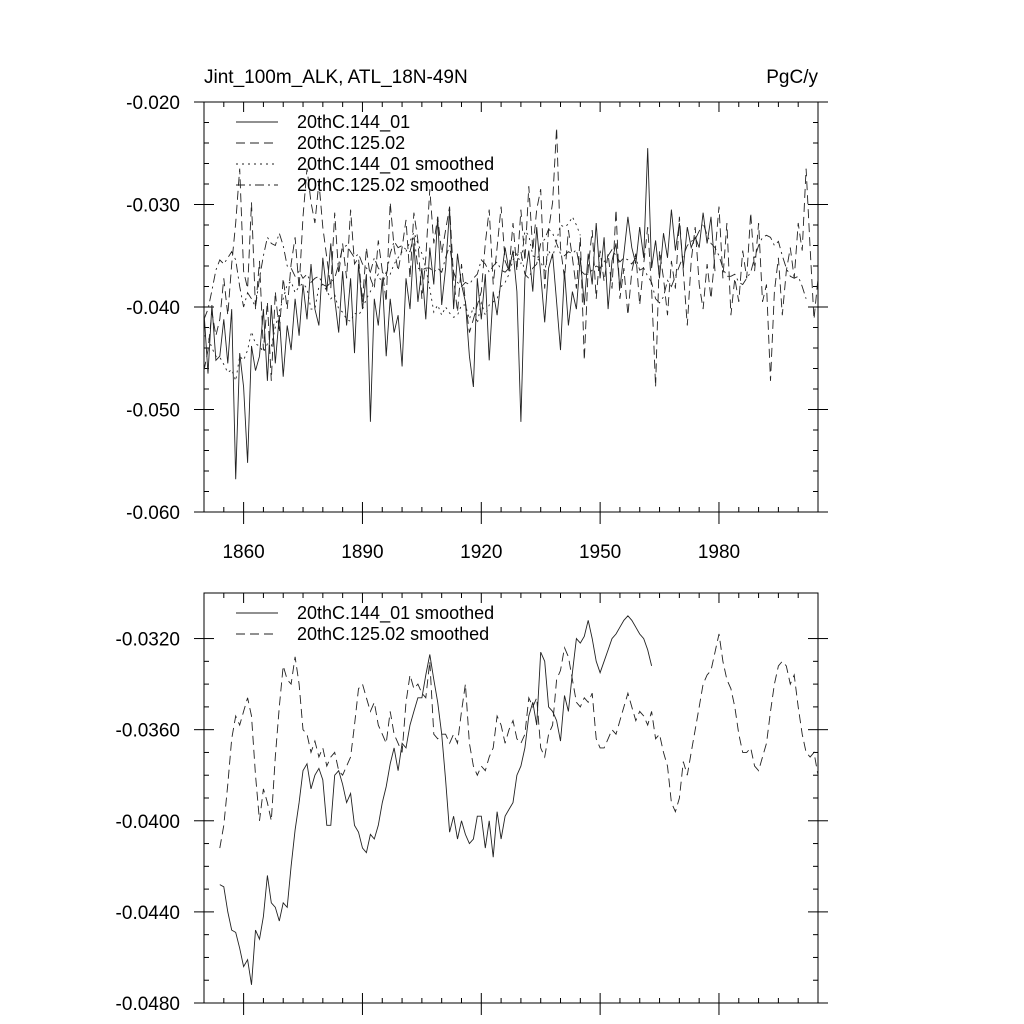  I want to click on x-tick-label: 1860, so click(243, 552).